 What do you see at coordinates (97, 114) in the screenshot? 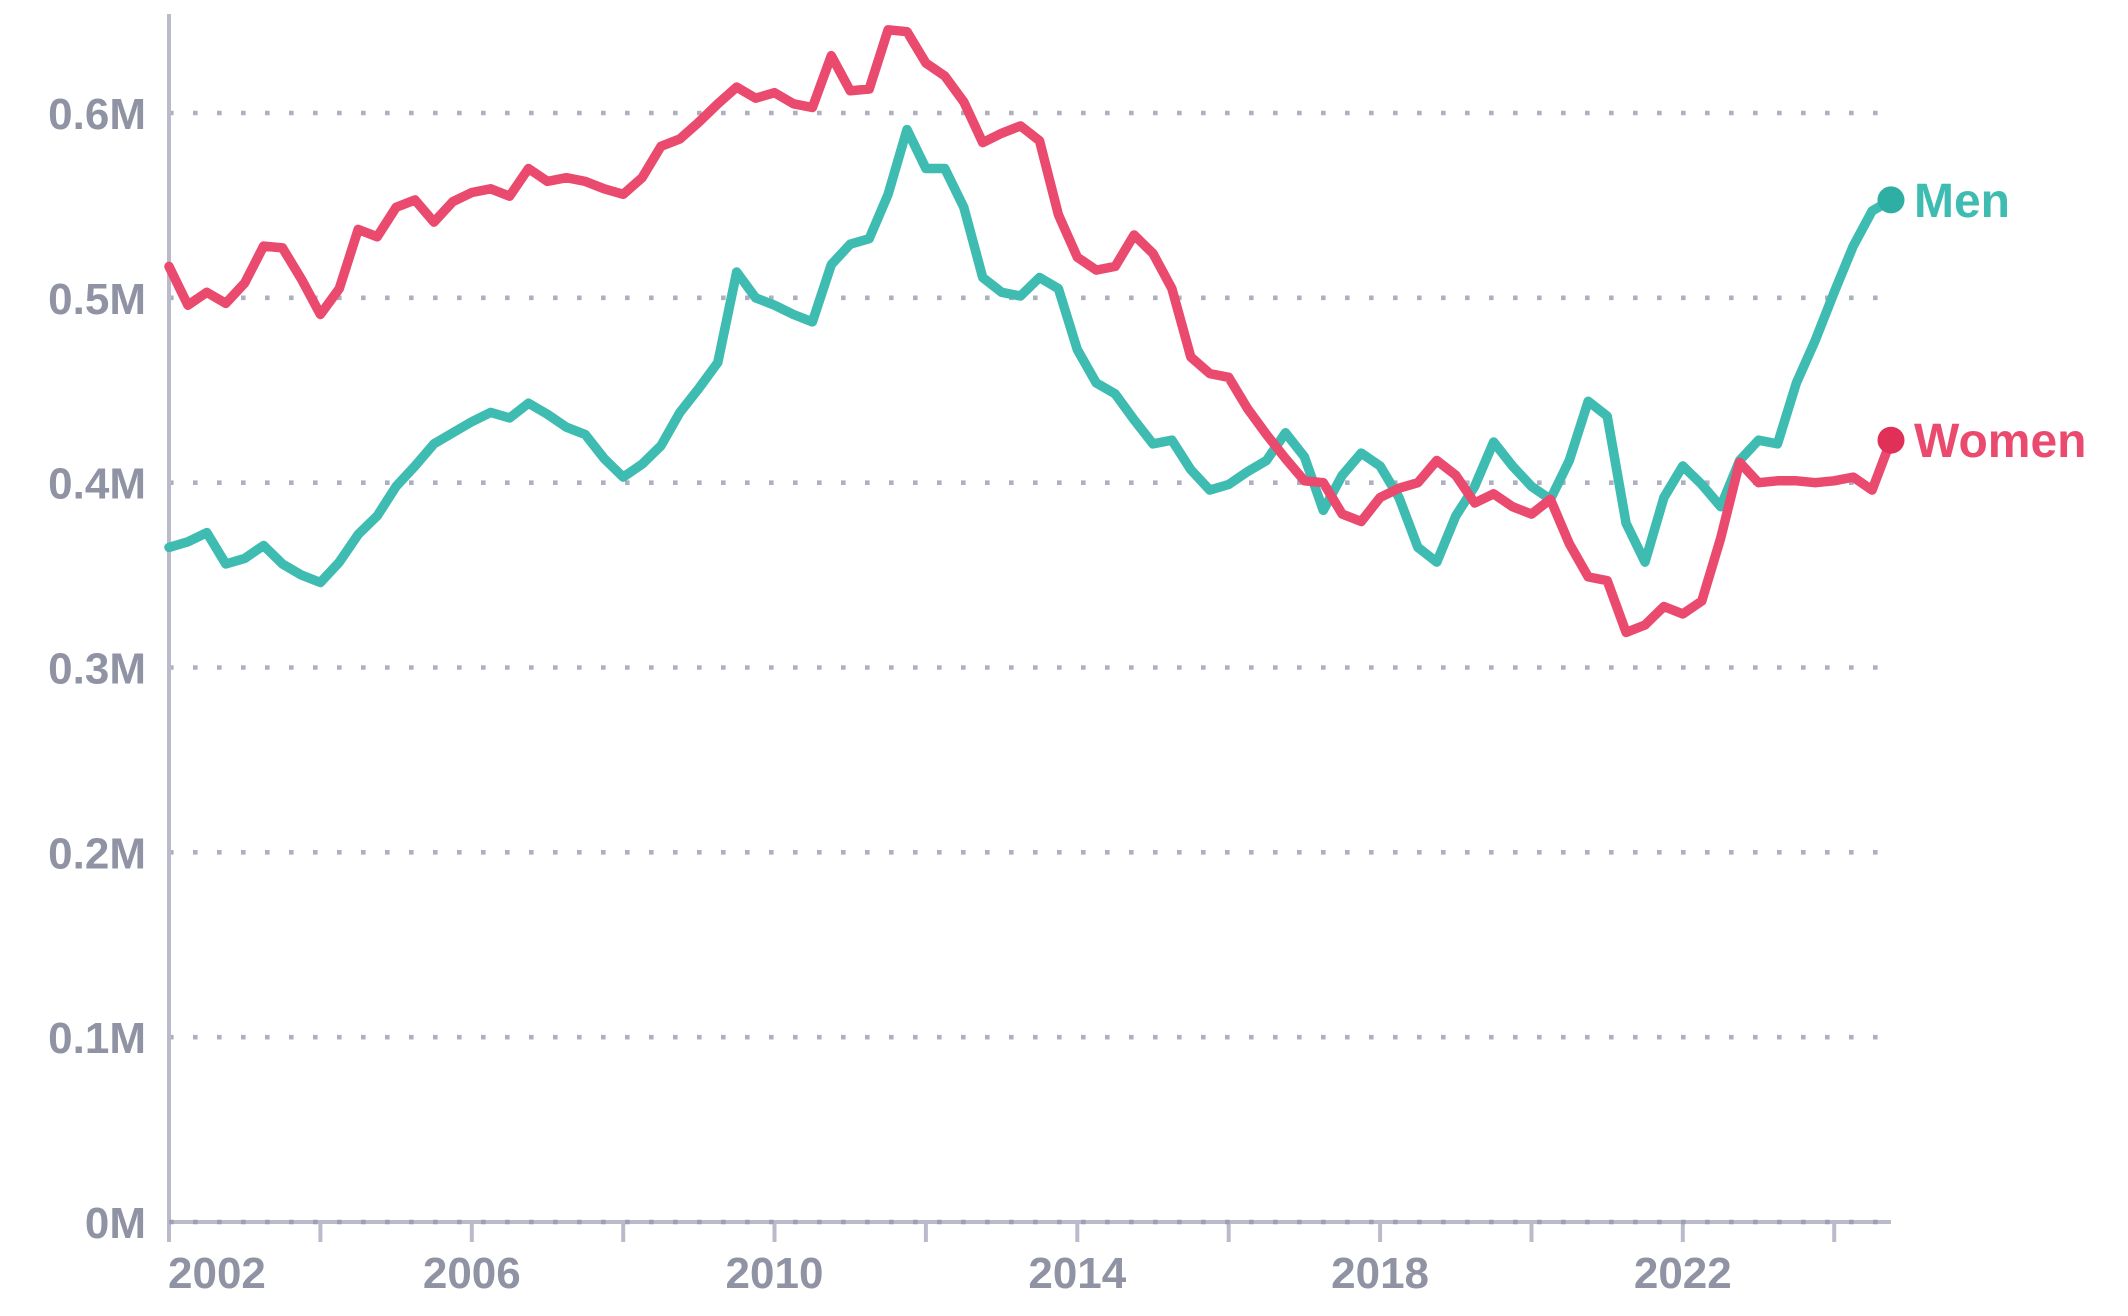
I see `y-axis-label: 0.6M` at bounding box center [97, 114].